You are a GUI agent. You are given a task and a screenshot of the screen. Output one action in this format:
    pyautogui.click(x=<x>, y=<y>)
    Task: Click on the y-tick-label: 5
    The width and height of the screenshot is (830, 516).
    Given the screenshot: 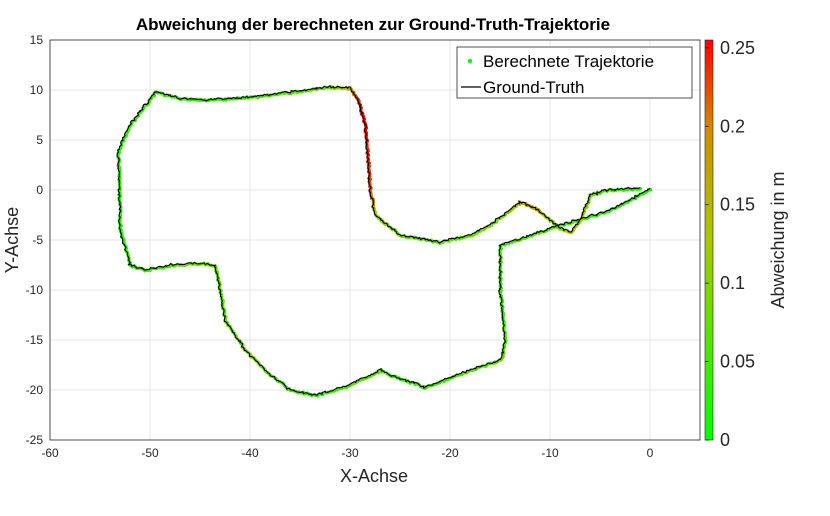 What is the action you would take?
    pyautogui.click(x=39, y=140)
    